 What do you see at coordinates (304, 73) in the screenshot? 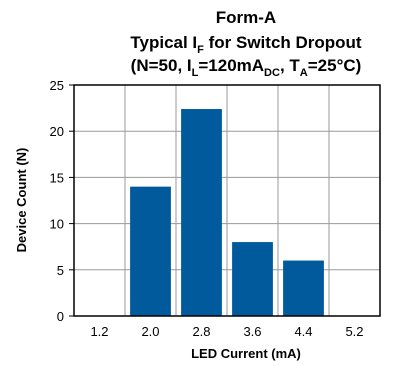
I see `title-line-3-sub-3: A` at bounding box center [304, 73].